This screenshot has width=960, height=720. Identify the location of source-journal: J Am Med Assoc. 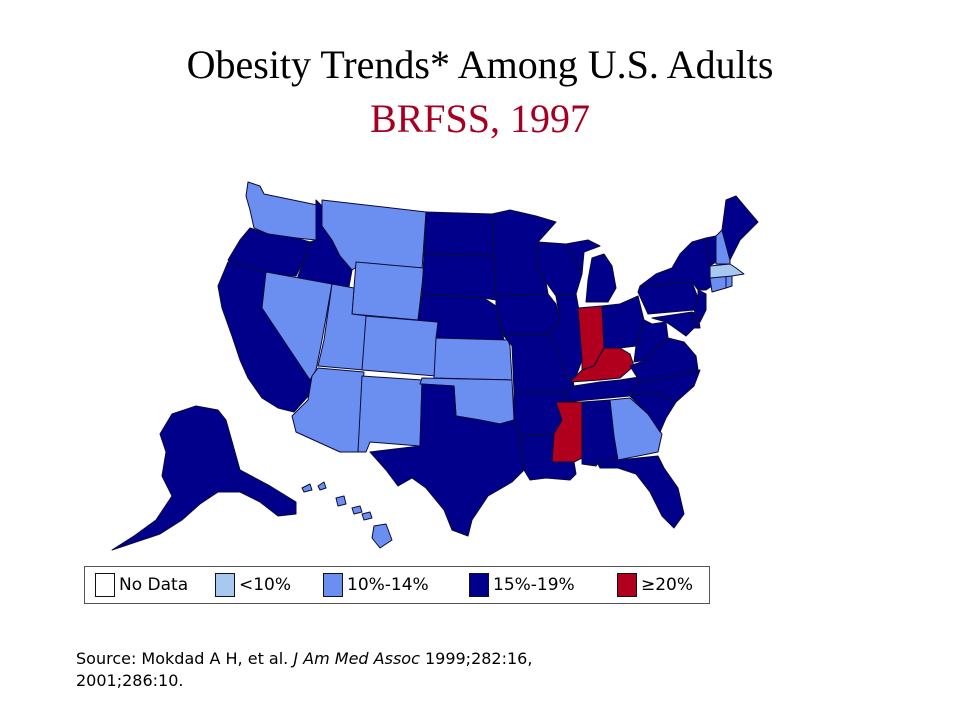
(356, 658).